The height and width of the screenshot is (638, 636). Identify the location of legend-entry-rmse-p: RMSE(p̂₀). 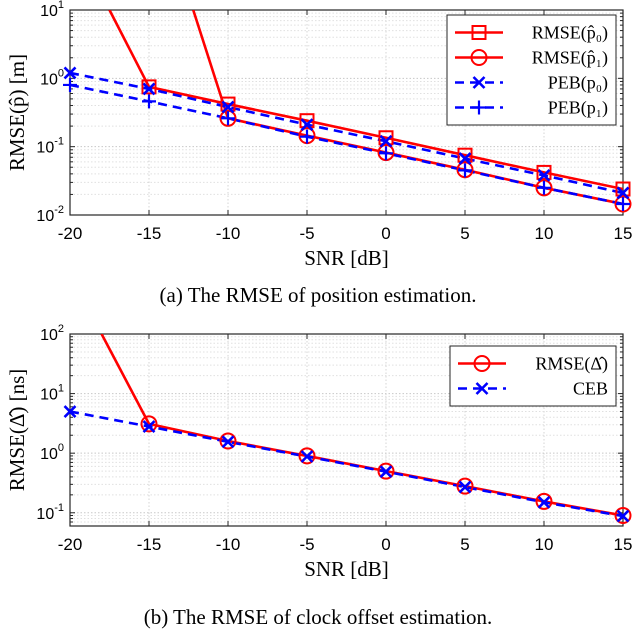
(570, 33).